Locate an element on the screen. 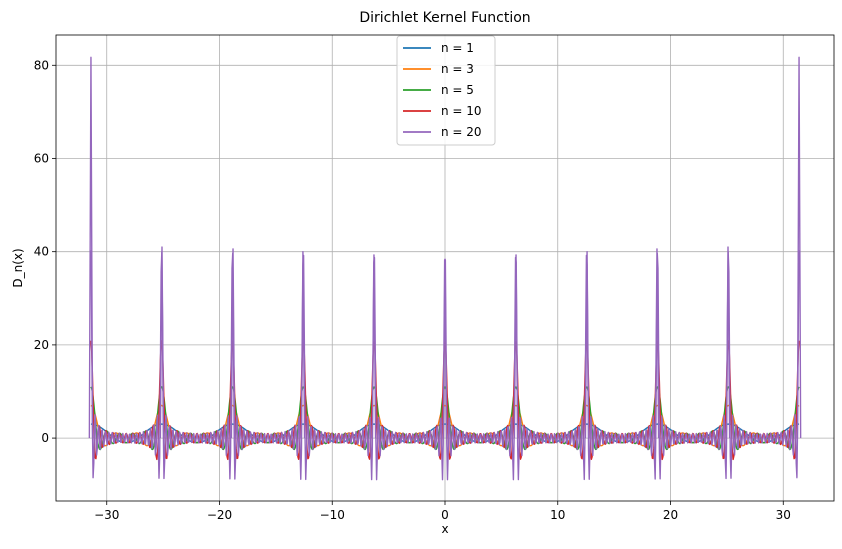 The image size is (842, 549). x-tick-label: −20 is located at coordinates (219, 515).